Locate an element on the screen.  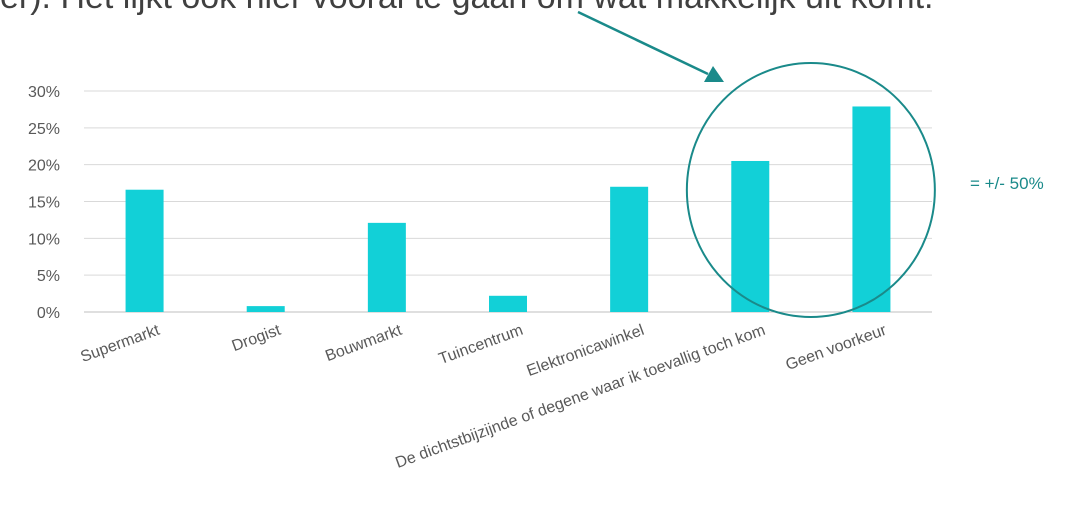
arrow-line is located at coordinates (643, 43).